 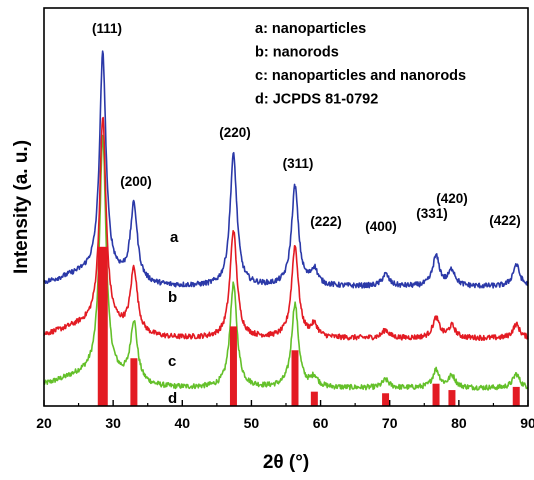 What do you see at coordinates (235, 132) in the screenshot?
I see `peak-label: (220)` at bounding box center [235, 132].